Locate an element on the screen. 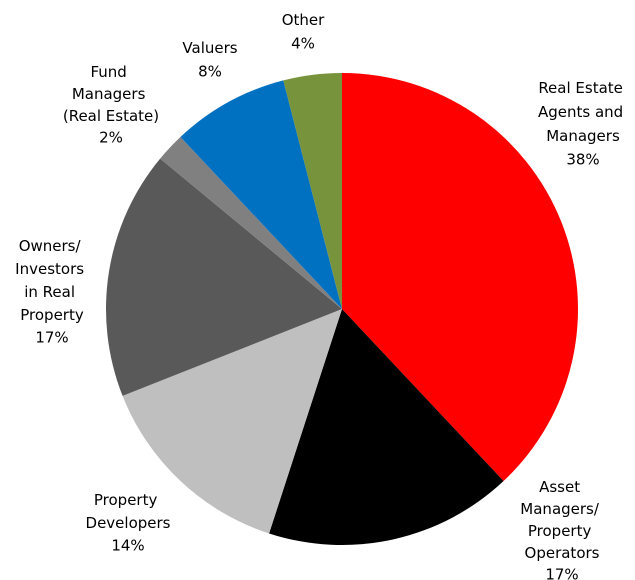 The width and height of the screenshot is (635, 580). value-label: 38% is located at coordinates (582, 160).